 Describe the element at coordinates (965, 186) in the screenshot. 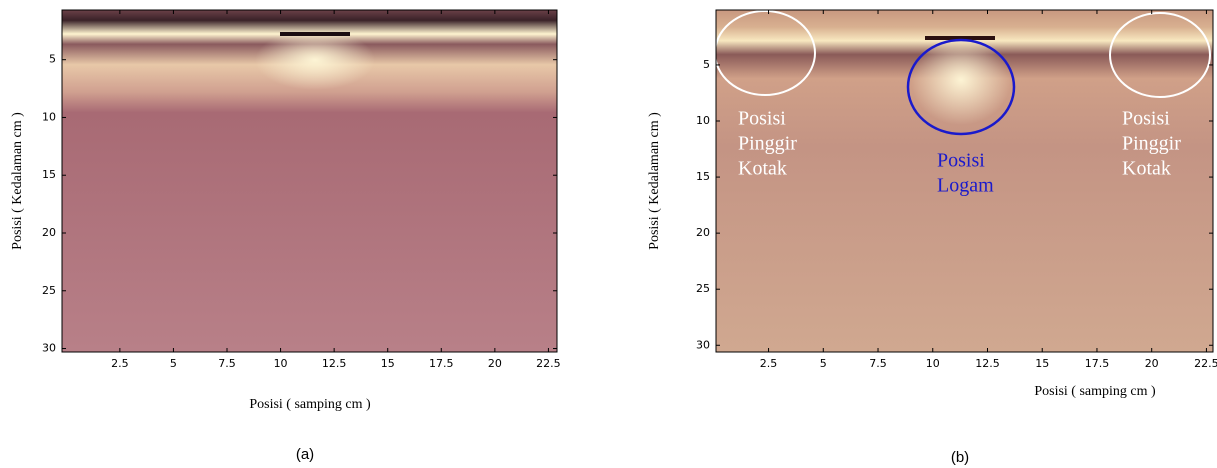

I see `annotation: Logam` at that location.